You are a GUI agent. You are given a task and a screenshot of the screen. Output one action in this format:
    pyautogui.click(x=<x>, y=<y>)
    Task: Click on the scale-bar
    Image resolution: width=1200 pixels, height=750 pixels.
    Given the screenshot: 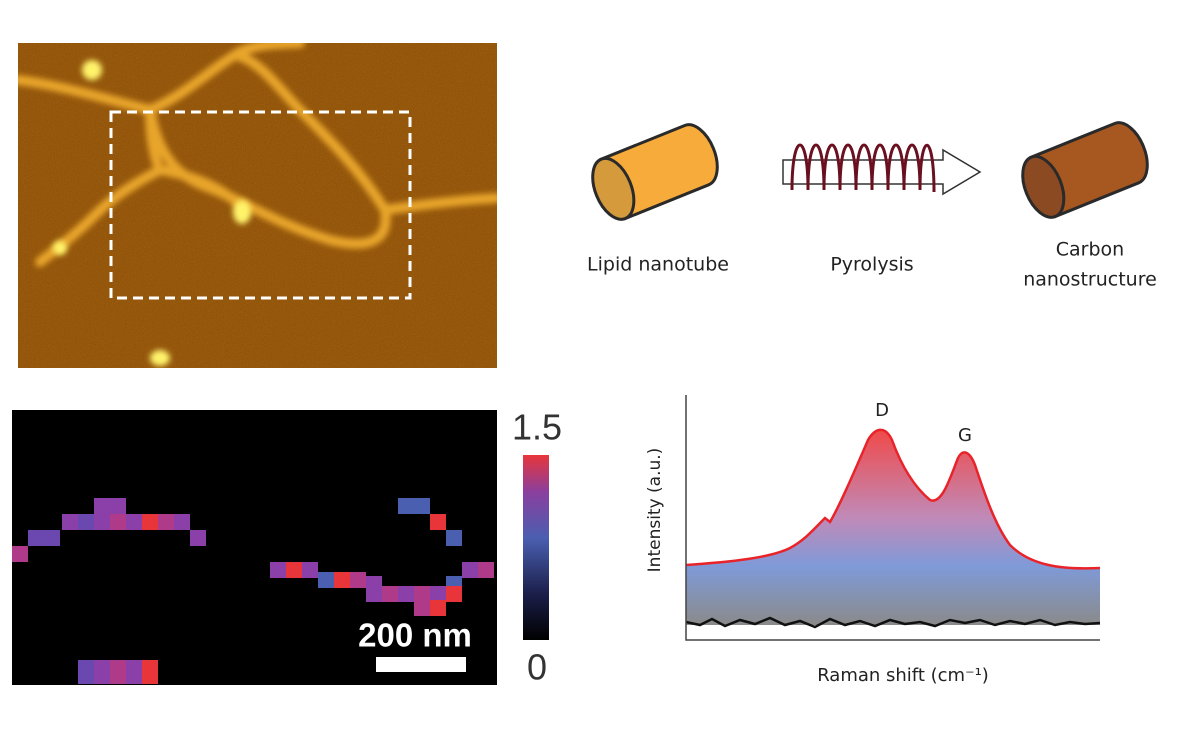 What is the action you would take?
    pyautogui.click(x=421, y=664)
    